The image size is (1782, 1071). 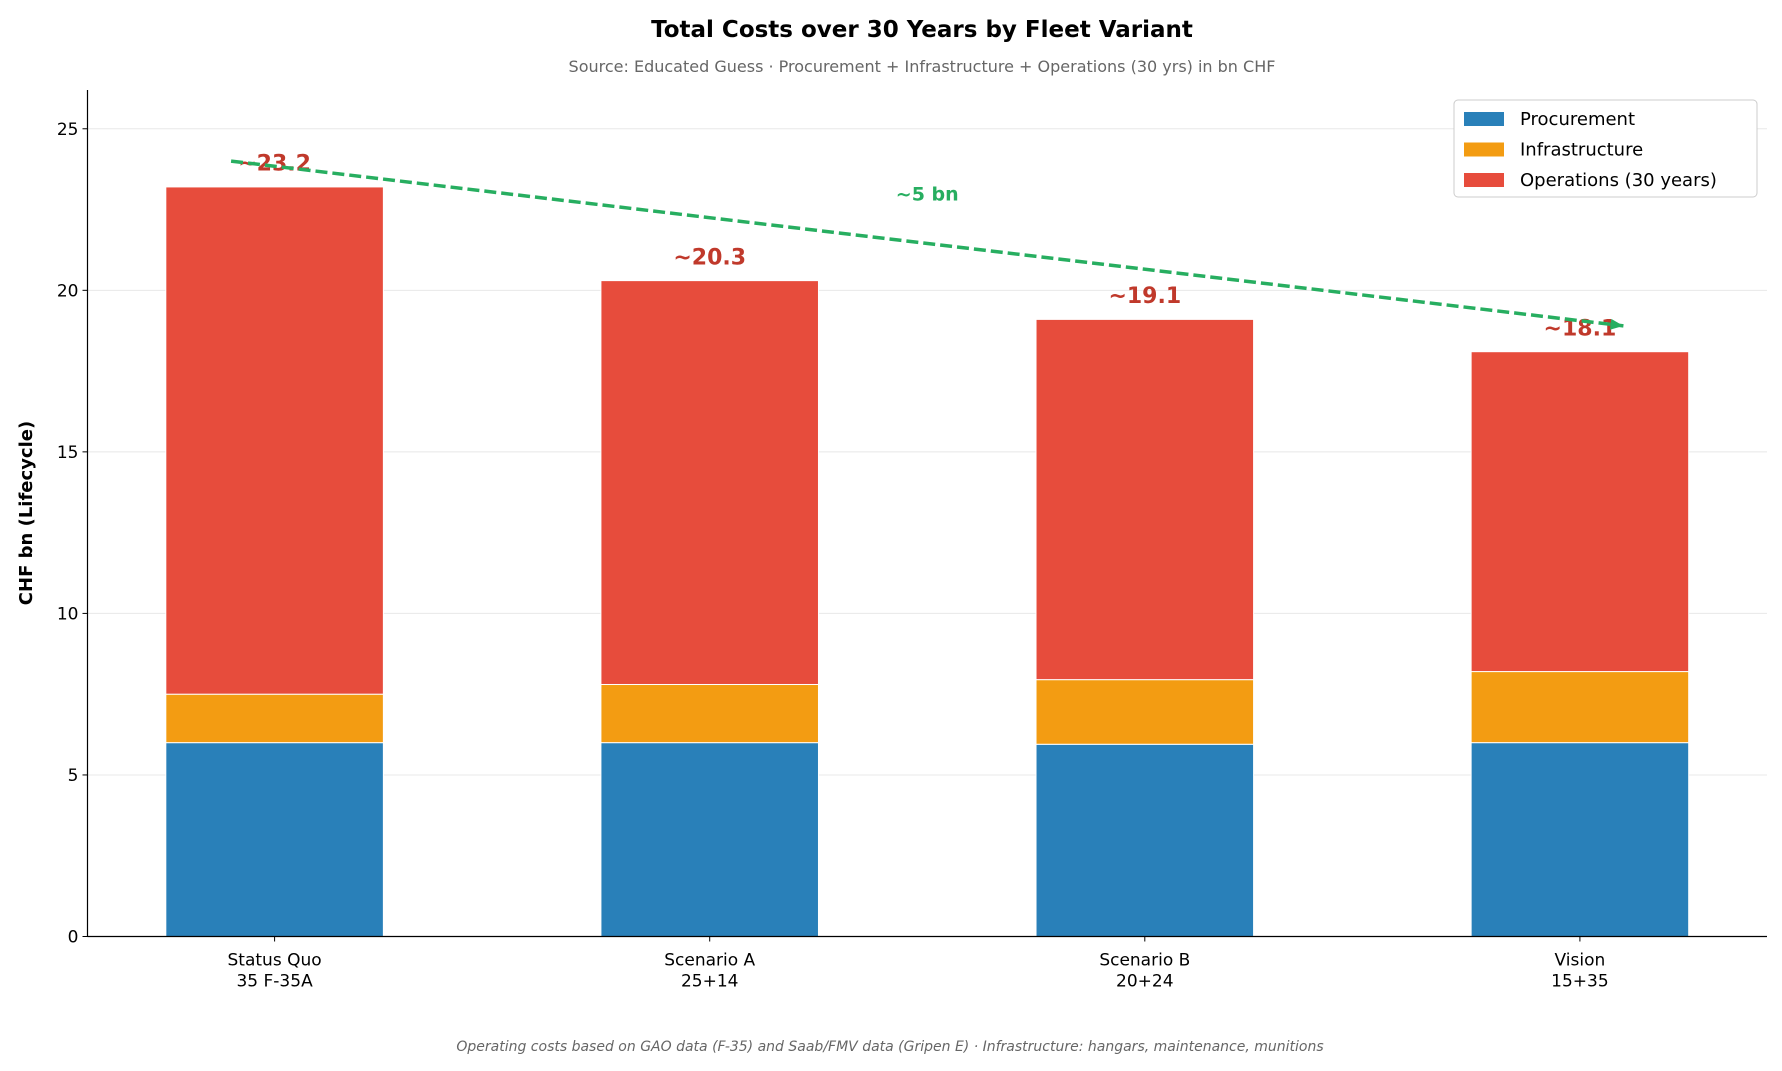 What do you see at coordinates (1581, 150) in the screenshot?
I see `legend-label: Infrastructure` at bounding box center [1581, 150].